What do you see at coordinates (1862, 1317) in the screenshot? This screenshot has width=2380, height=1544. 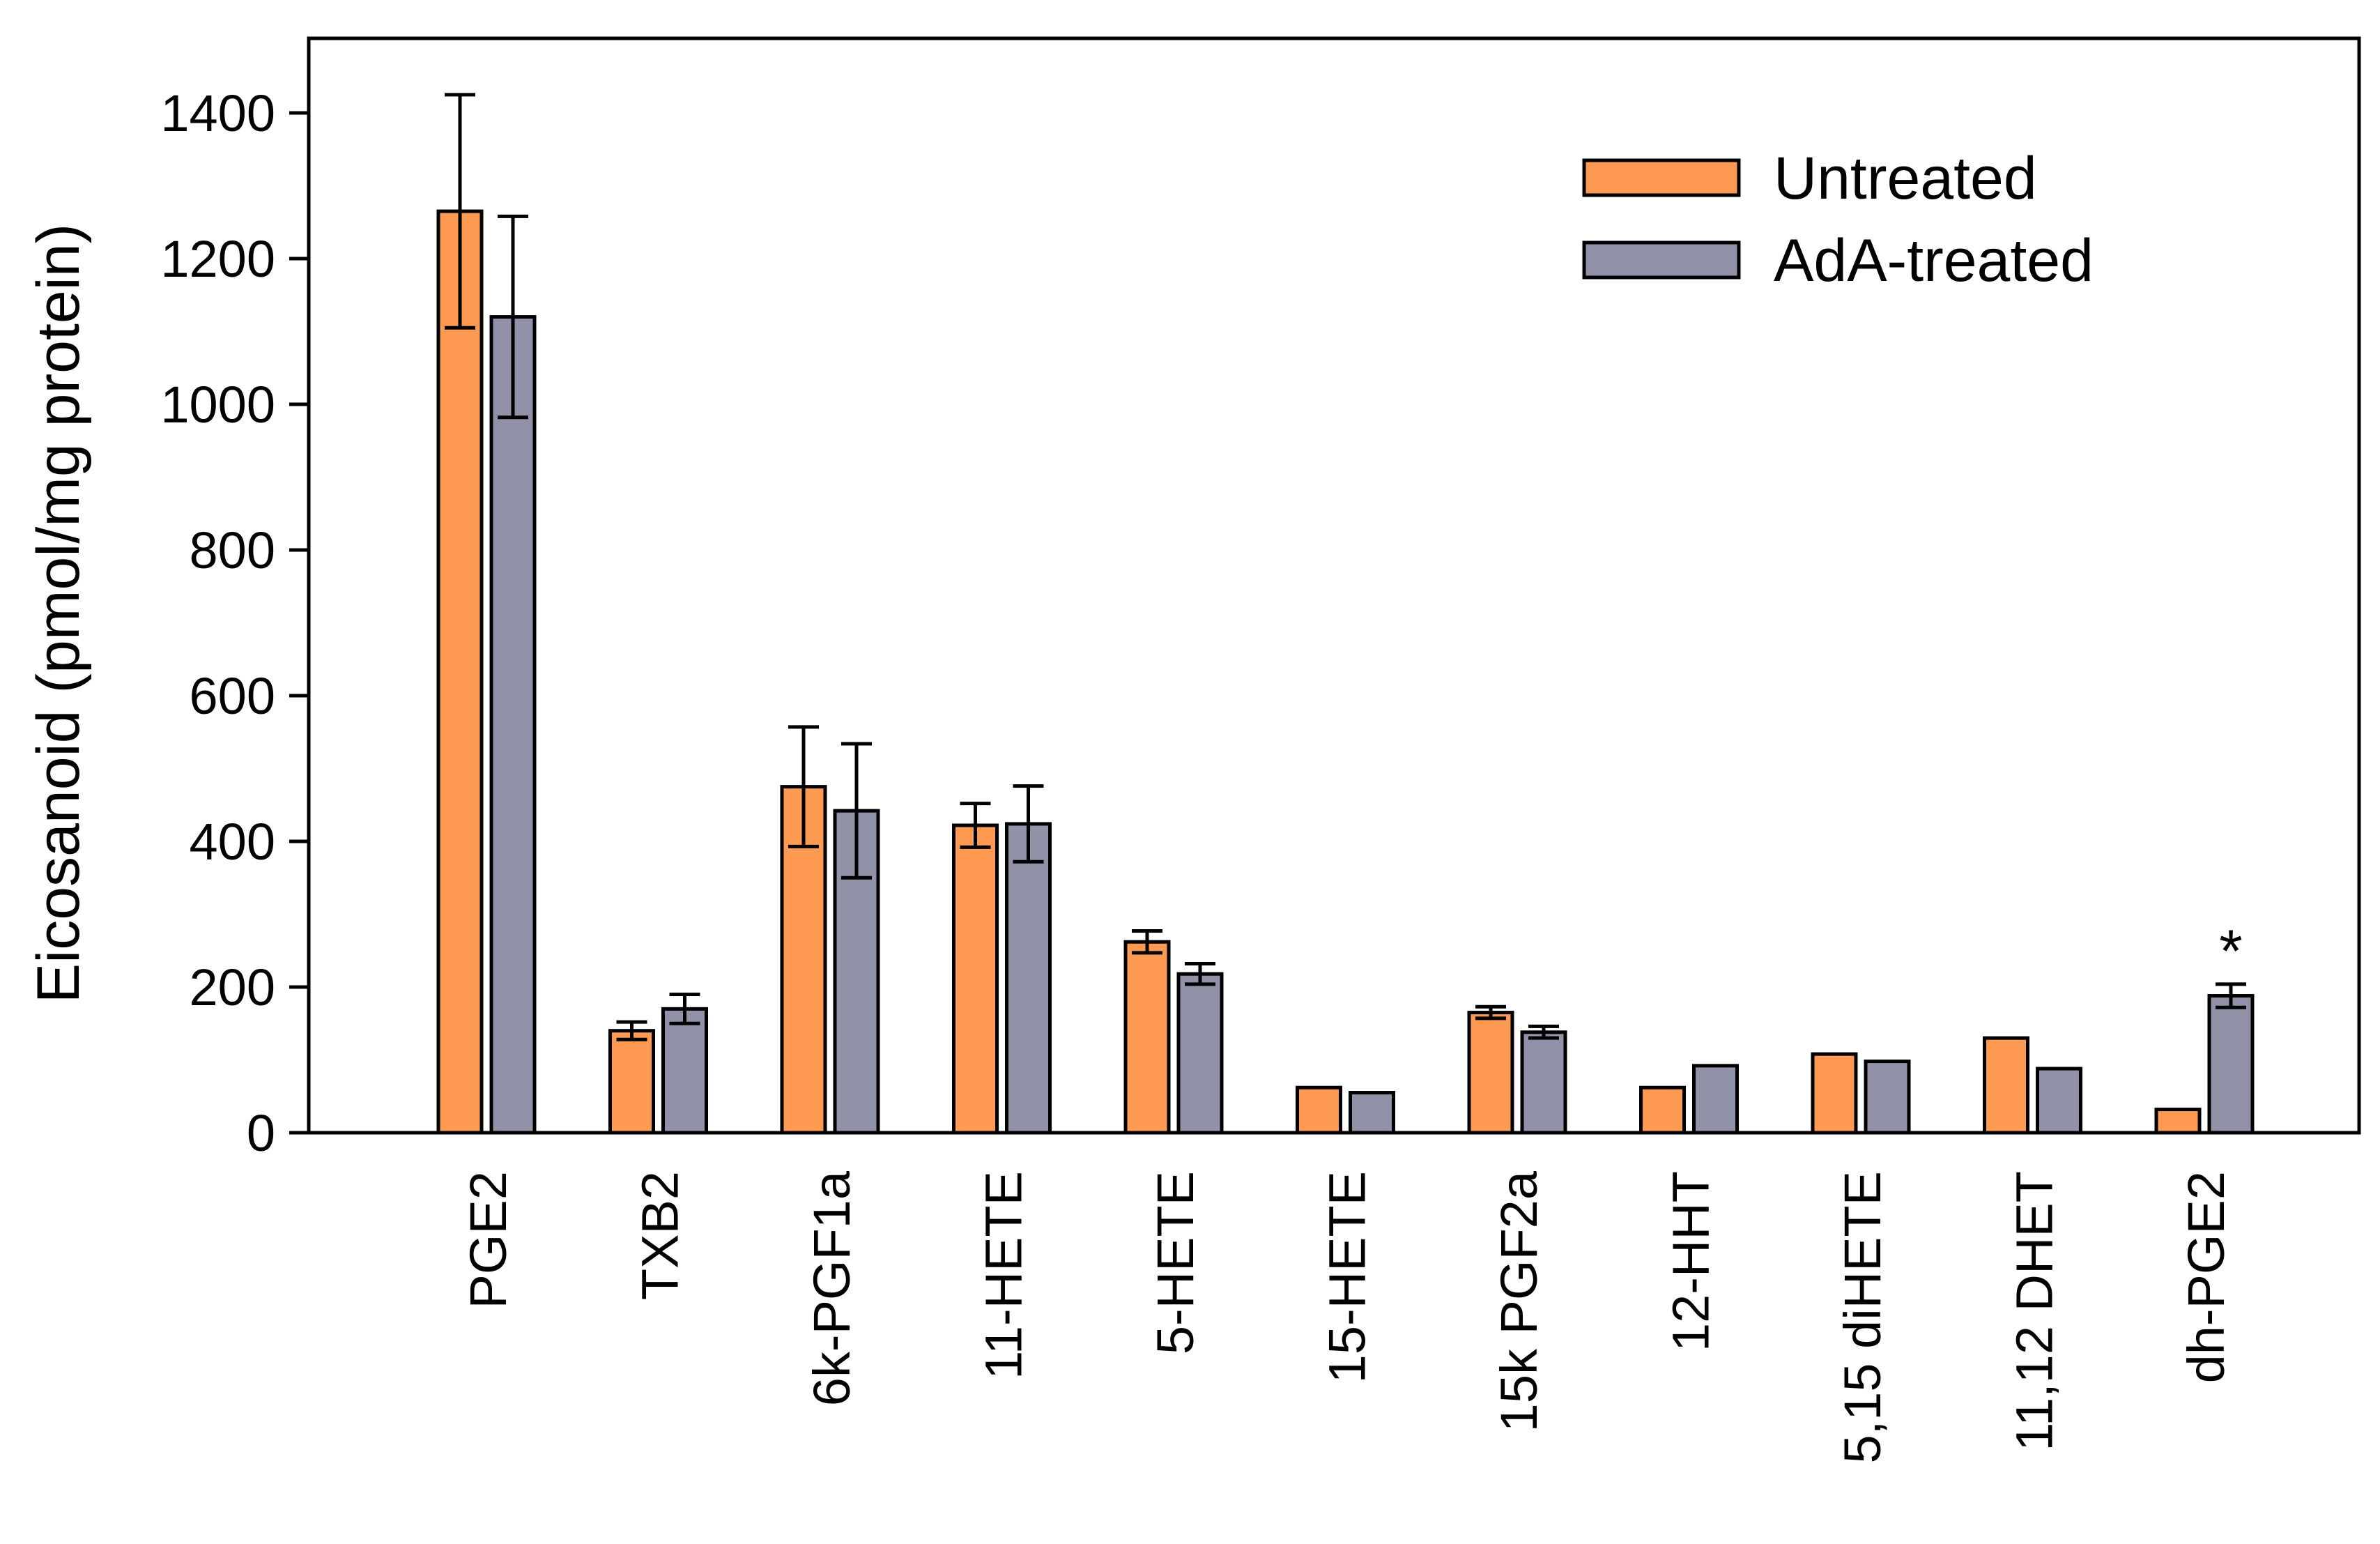 I see `x-category-label: 5,15 diHETE` at bounding box center [1862, 1317].